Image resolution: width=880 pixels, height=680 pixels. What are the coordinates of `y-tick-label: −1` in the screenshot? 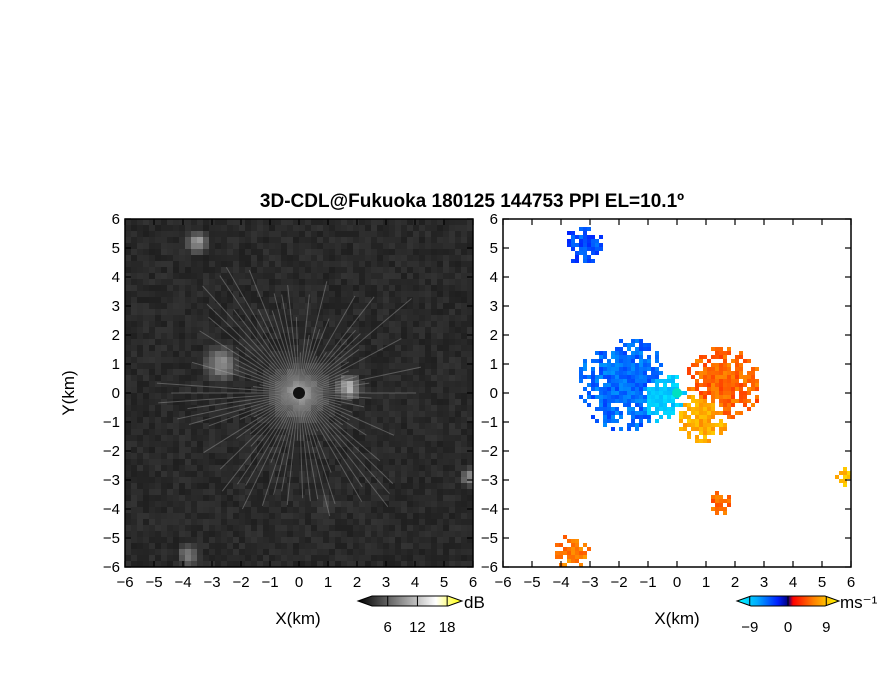 It's located at (489, 422).